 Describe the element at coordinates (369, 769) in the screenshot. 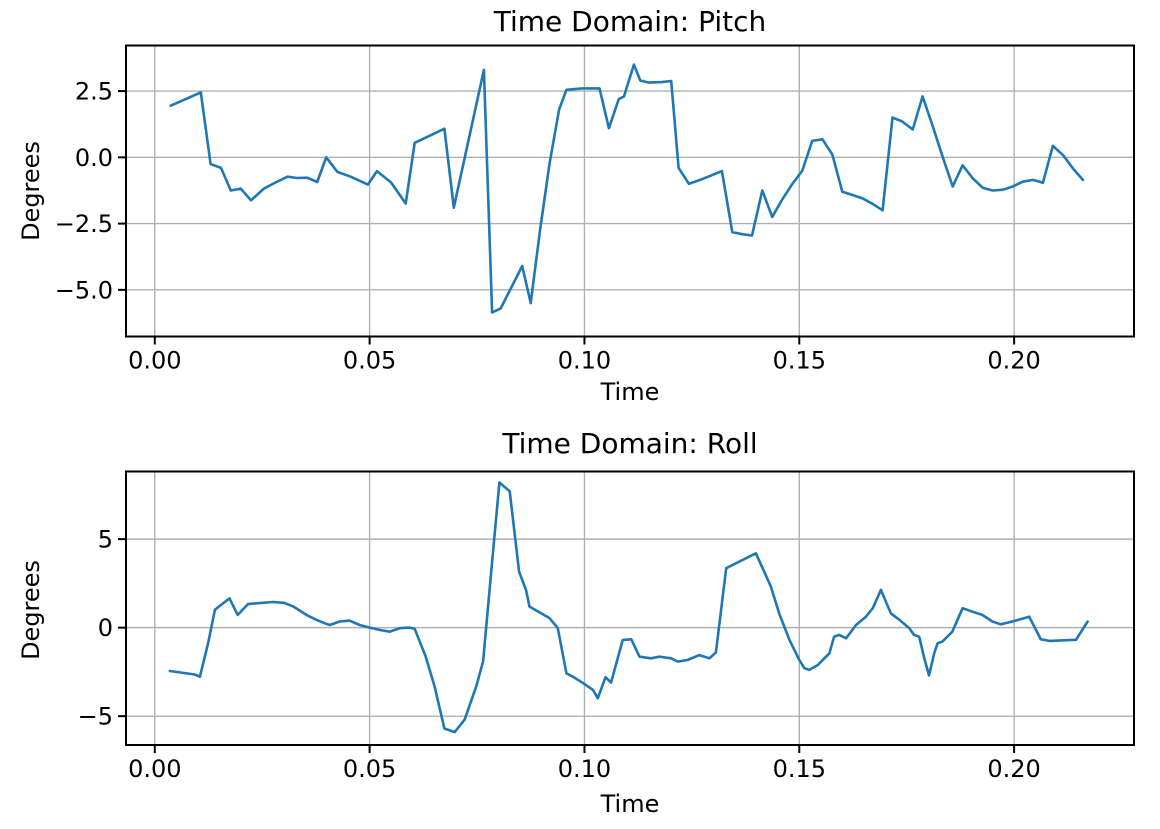

I see `roll-x-tick-label: 0.05` at that location.